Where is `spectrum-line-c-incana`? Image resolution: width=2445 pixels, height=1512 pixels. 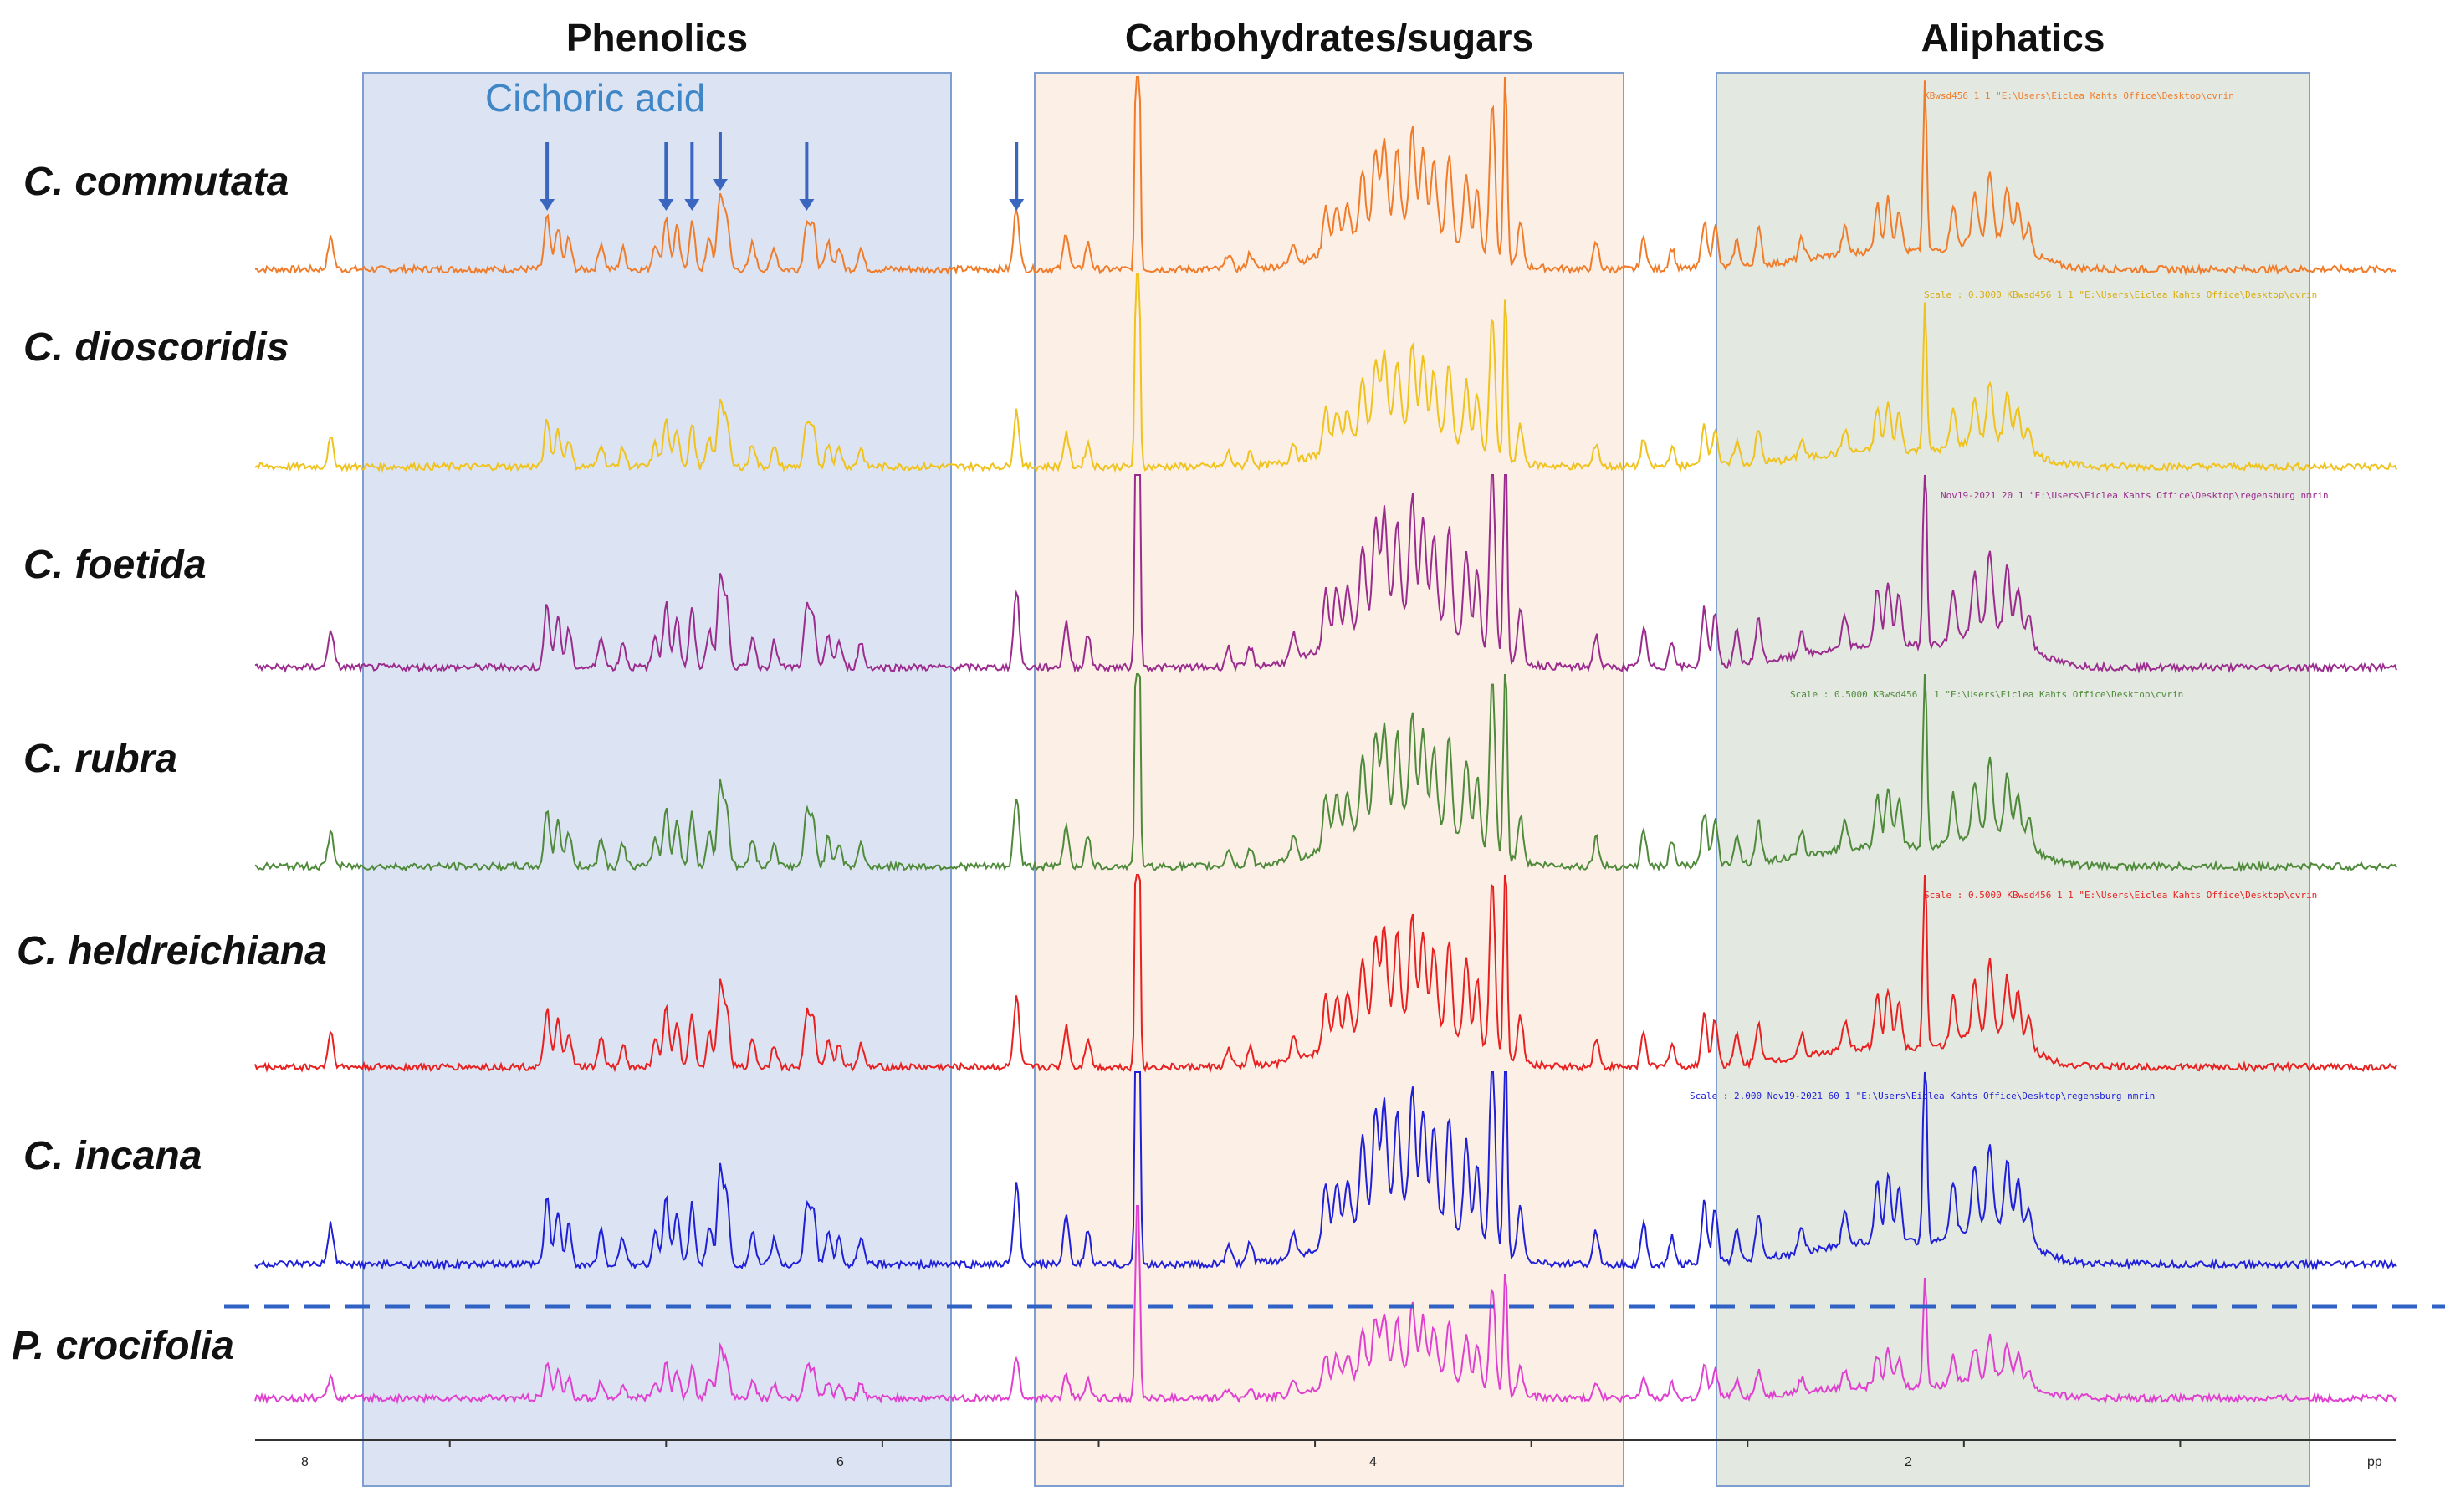
spectrum-line-c-incana is located at coordinates (1325, 1171).